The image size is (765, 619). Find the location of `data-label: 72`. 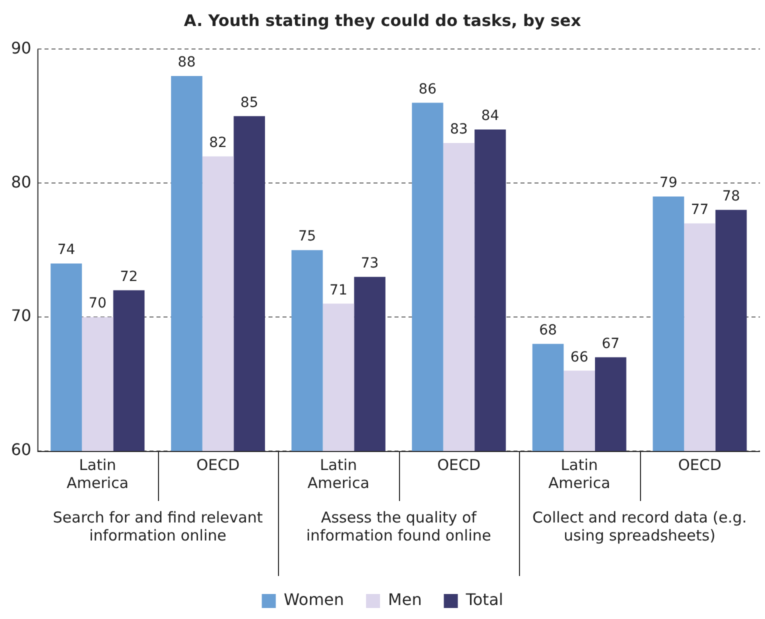

data-label: 72 is located at coordinates (129, 276).